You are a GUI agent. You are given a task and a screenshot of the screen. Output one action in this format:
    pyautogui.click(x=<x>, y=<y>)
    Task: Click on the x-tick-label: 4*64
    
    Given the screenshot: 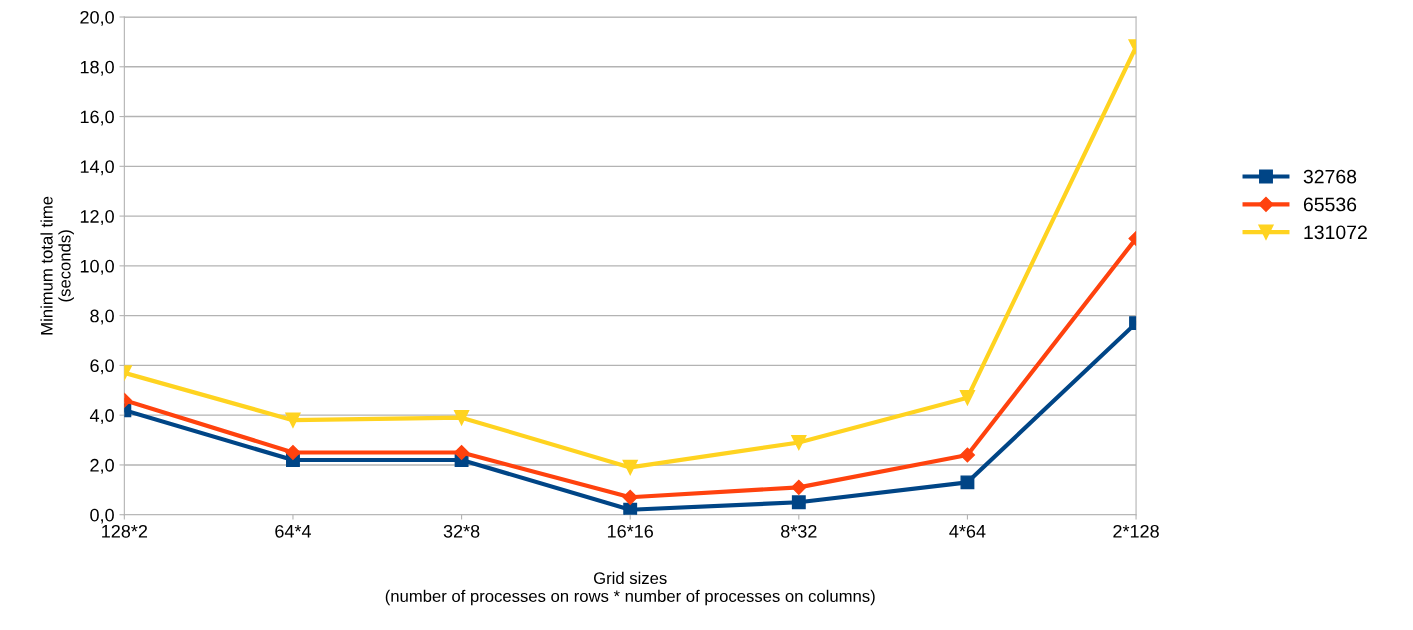 What is the action you would take?
    pyautogui.click(x=967, y=531)
    